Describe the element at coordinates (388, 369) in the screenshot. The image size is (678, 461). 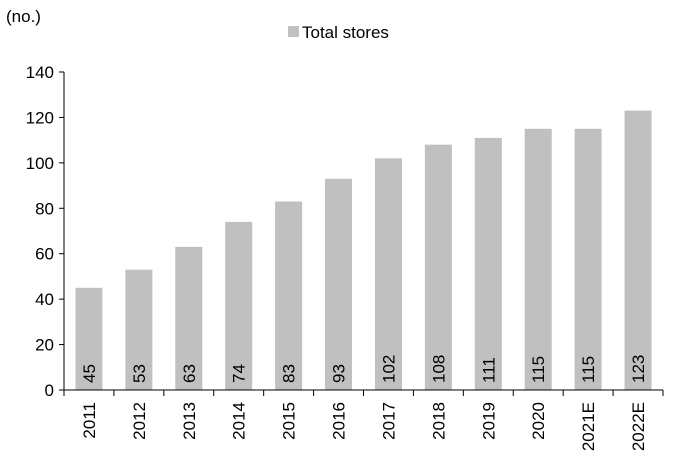
I see `bar-value-label: 102` at that location.